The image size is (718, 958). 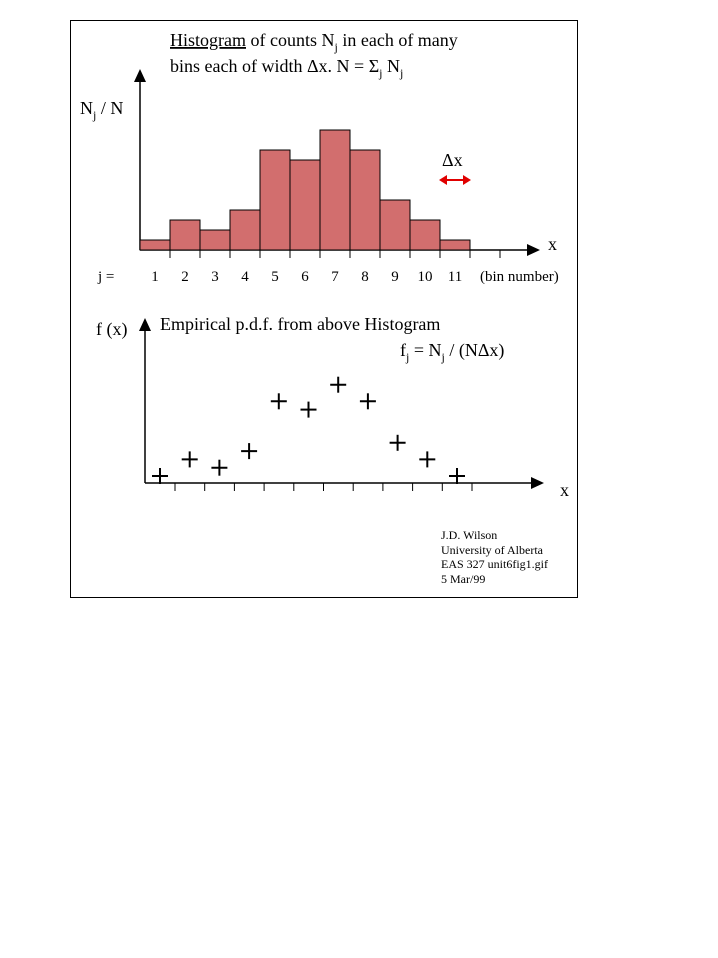 I want to click on pdf-title: Empirical p.d.f. from above Histogram, so click(x=300, y=324).